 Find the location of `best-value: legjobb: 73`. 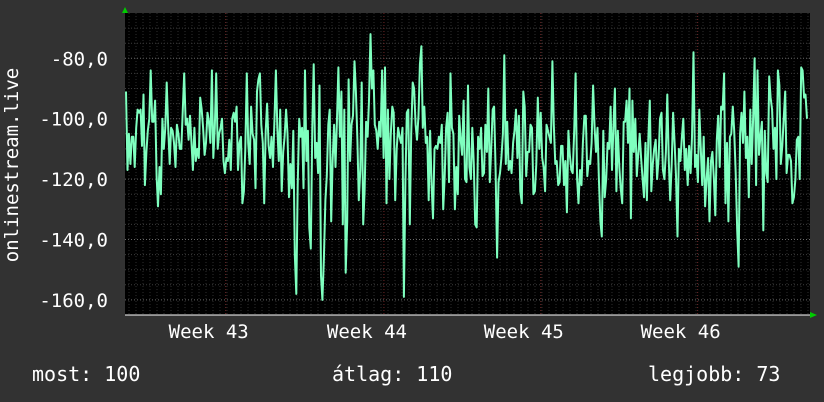

best-value: legjobb: 73 is located at coordinates (714, 374).